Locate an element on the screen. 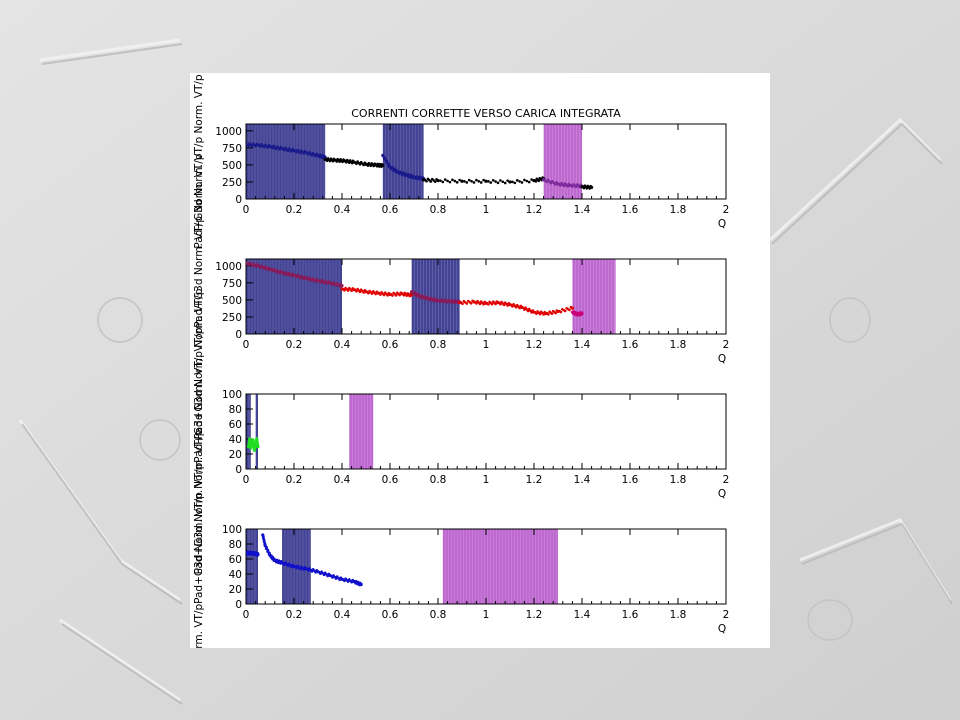 This screenshot has width=960, height=720. y-tick-label: 80 is located at coordinates (235, 545).